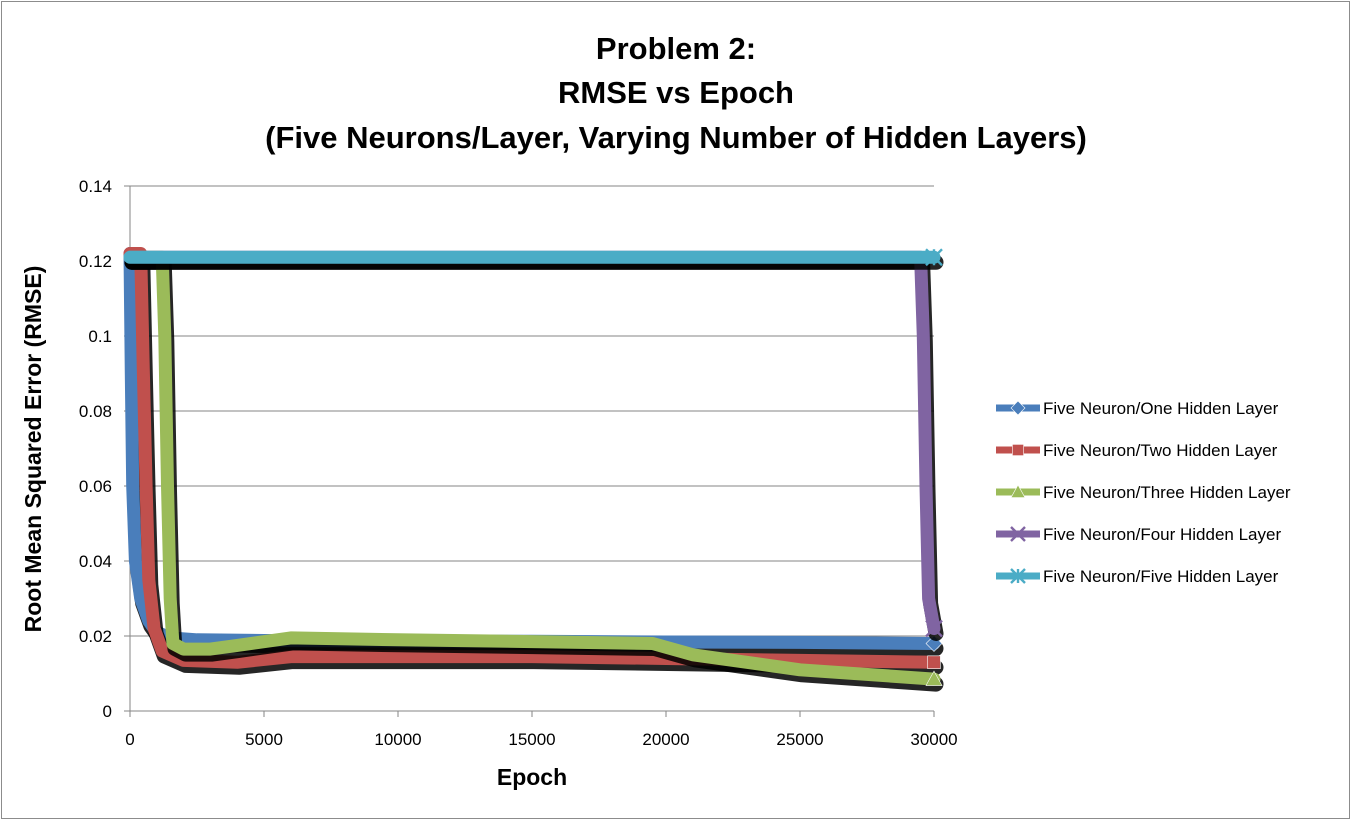  I want to click on x-tick-label: 25000, so click(799, 739).